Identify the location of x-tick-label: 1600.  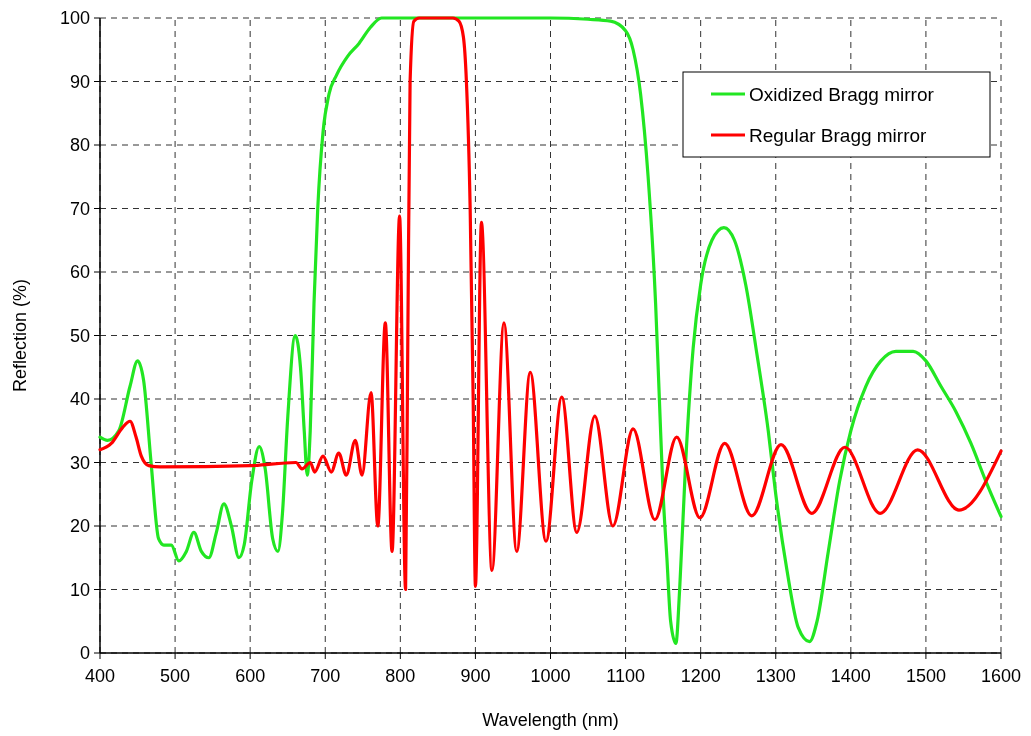
(1001, 676).